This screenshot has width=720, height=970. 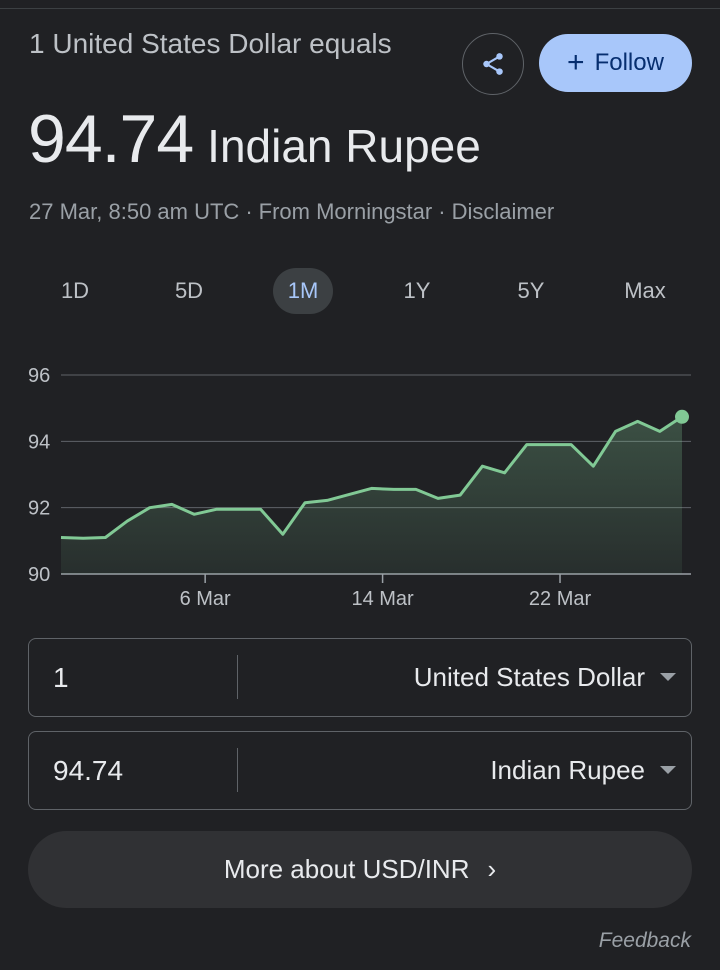 I want to click on timestamp: 27 Mar, 8:50 am UTC, so click(x=134, y=211).